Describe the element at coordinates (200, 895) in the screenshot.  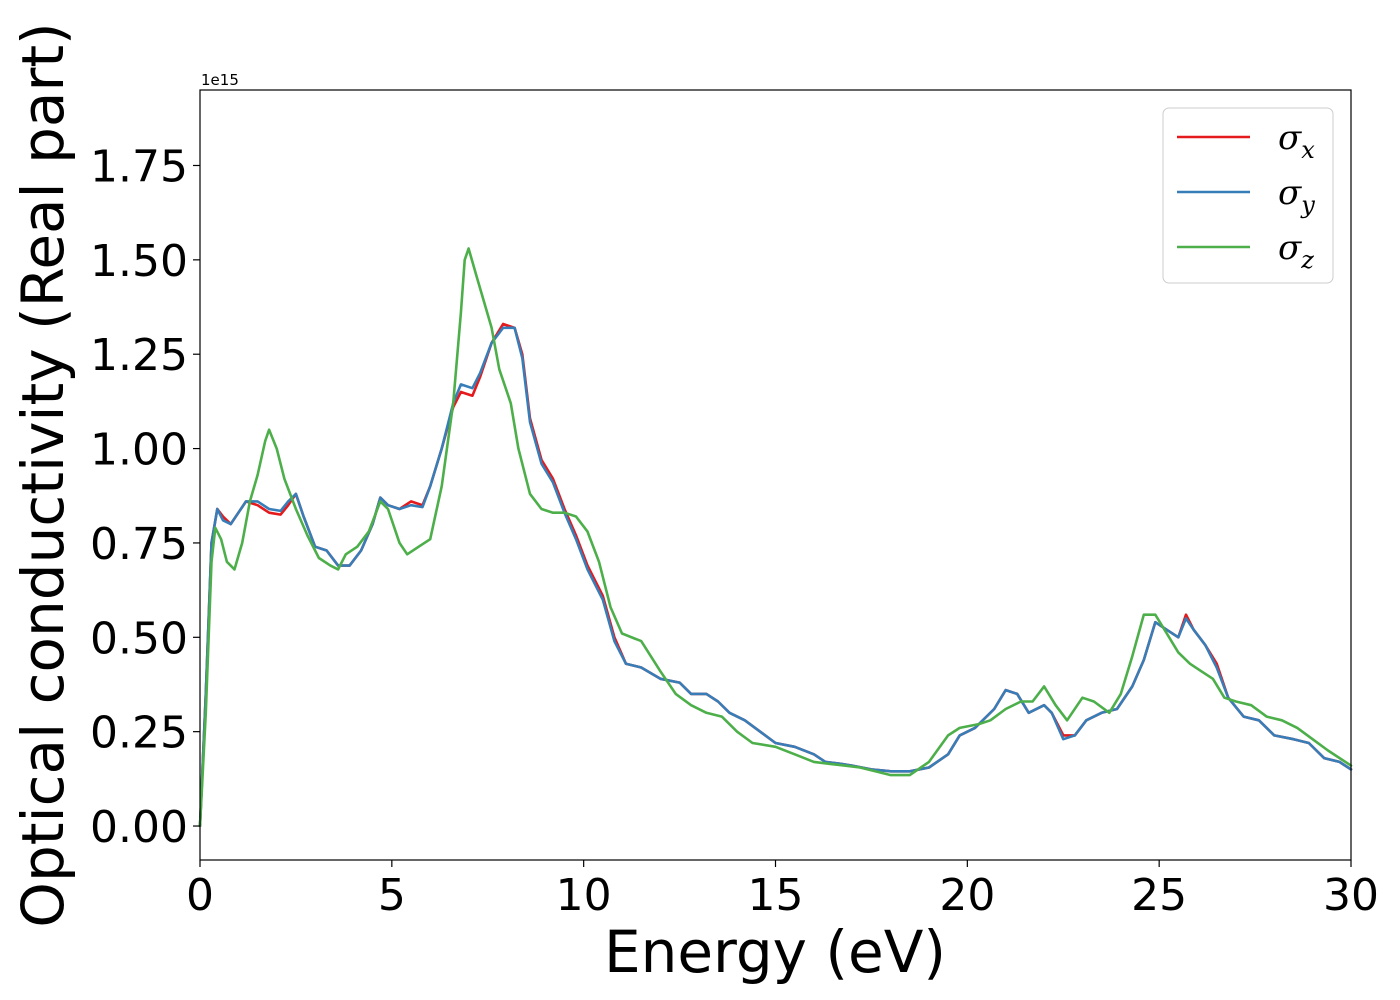
I see `x-tick-label: 0` at that location.